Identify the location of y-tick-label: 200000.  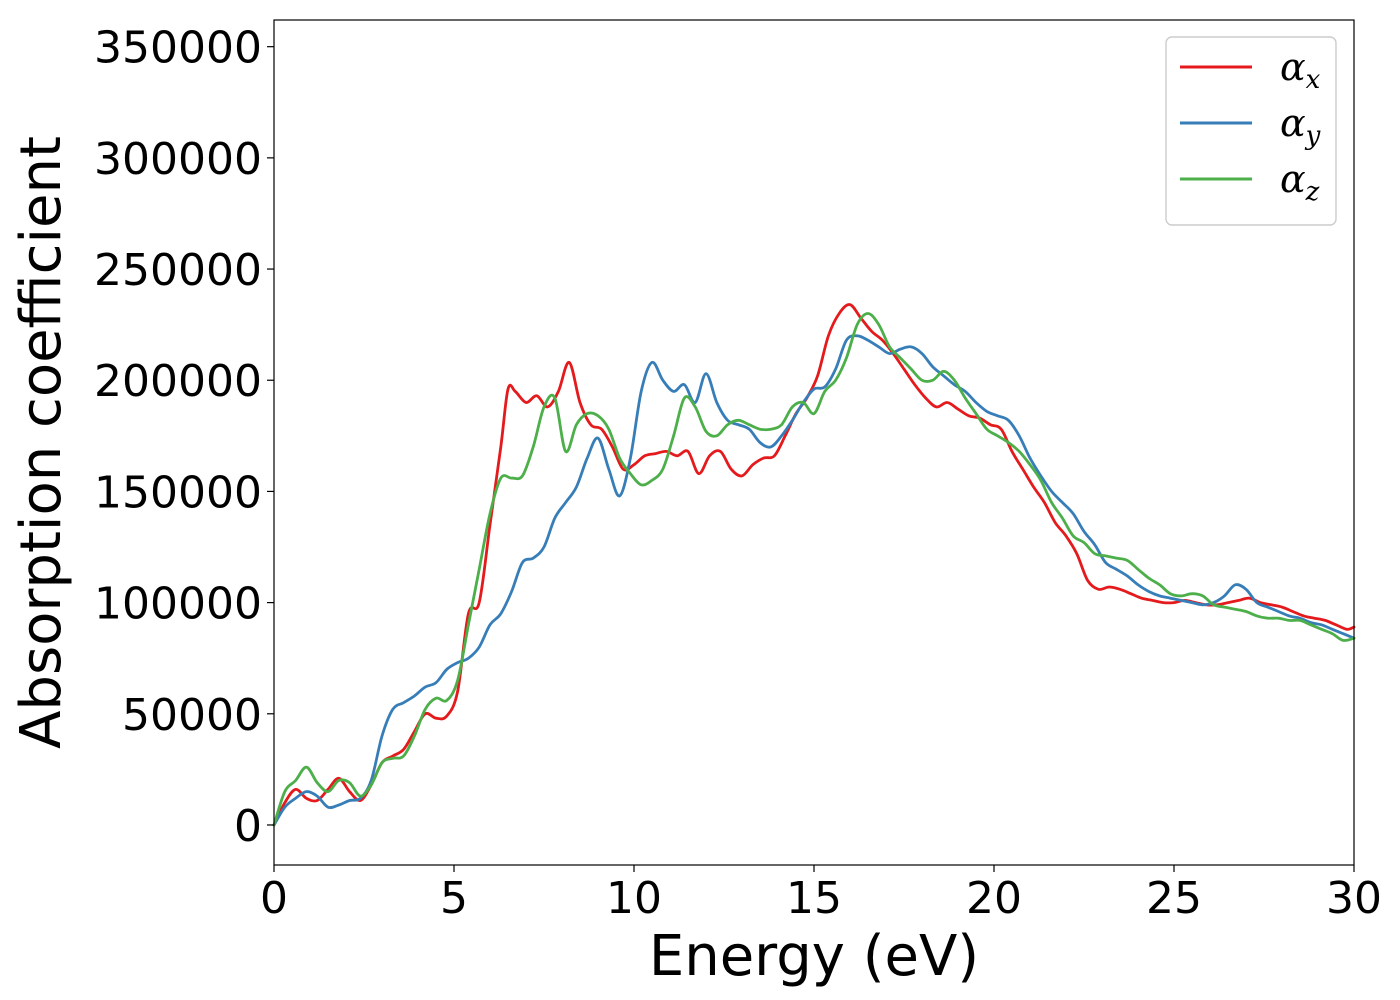
(178, 381).